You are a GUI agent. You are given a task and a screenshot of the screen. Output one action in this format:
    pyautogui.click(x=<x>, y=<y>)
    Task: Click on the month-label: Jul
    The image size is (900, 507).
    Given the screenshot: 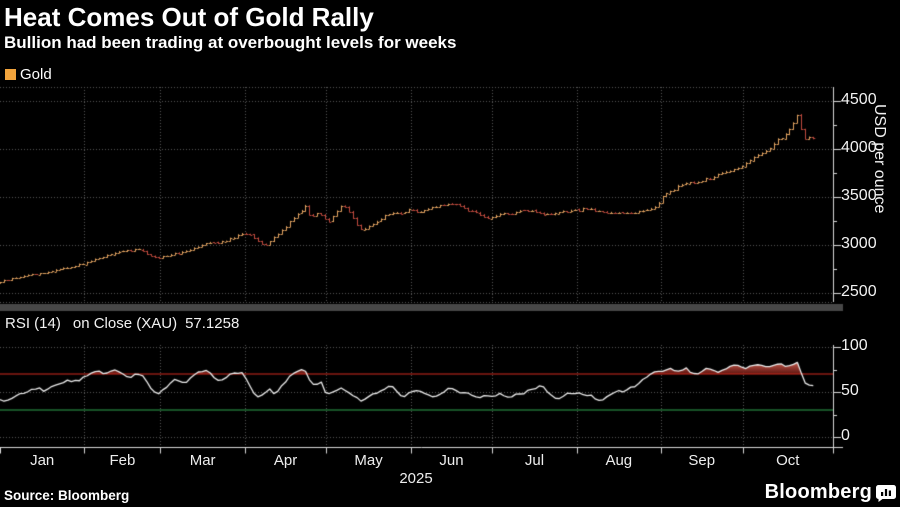 What is the action you would take?
    pyautogui.click(x=534, y=460)
    